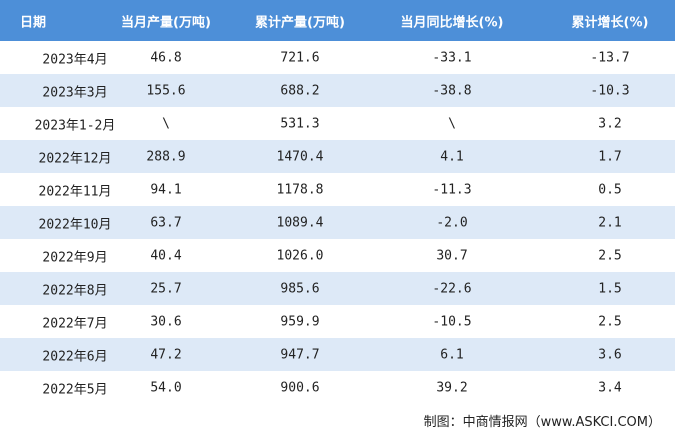 The image size is (675, 437). I want to click on header-cell: 当月同比增长(%), so click(452, 22).